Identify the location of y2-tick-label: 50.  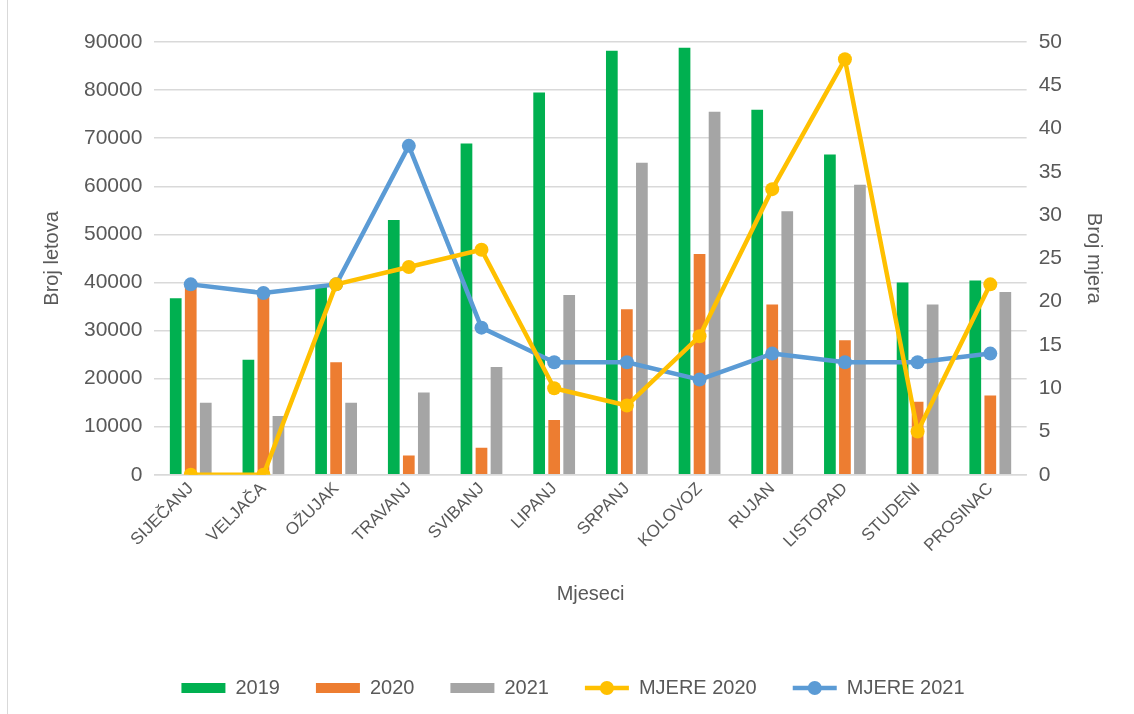
(1050, 40).